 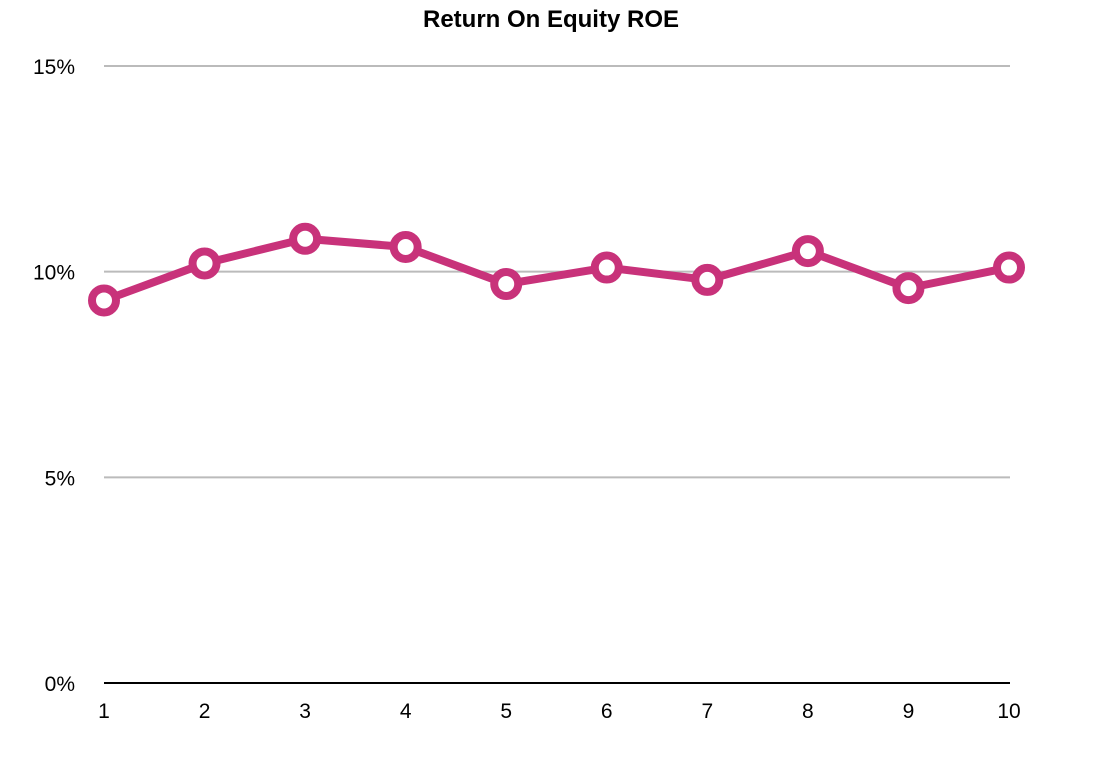 I want to click on y-tick-label: 5%, so click(x=60, y=478).